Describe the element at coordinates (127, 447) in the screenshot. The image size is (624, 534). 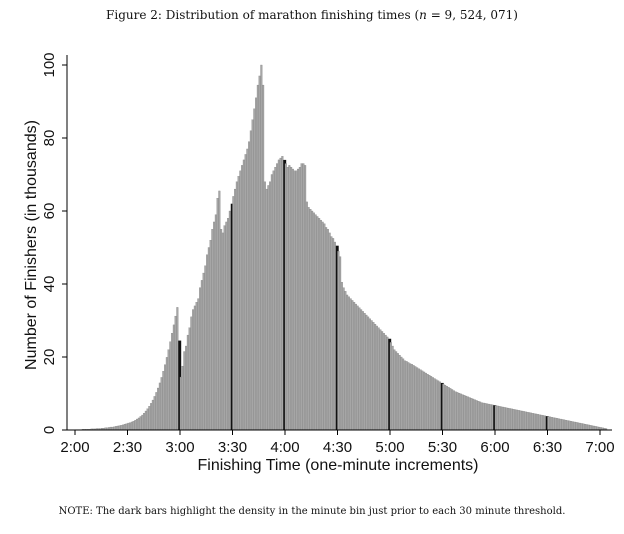
I see `x-tick-label: 2:30` at that location.